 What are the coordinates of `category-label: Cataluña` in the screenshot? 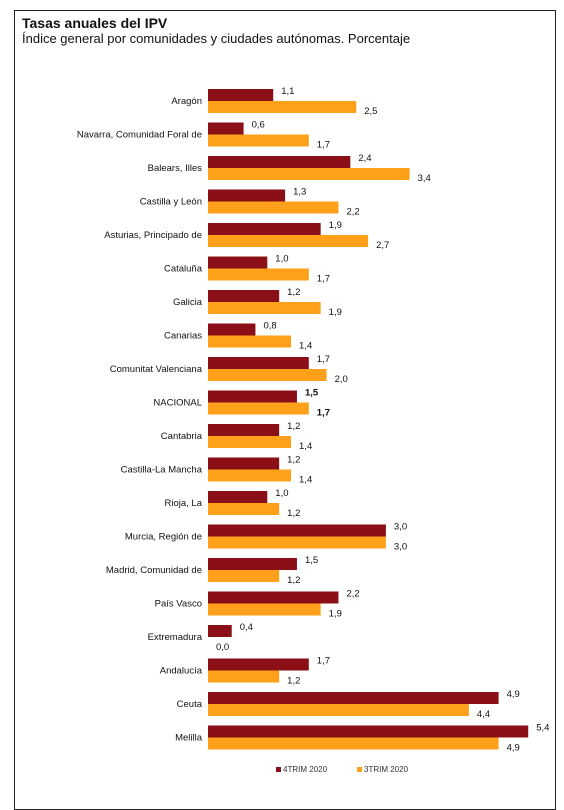 It's located at (183, 269).